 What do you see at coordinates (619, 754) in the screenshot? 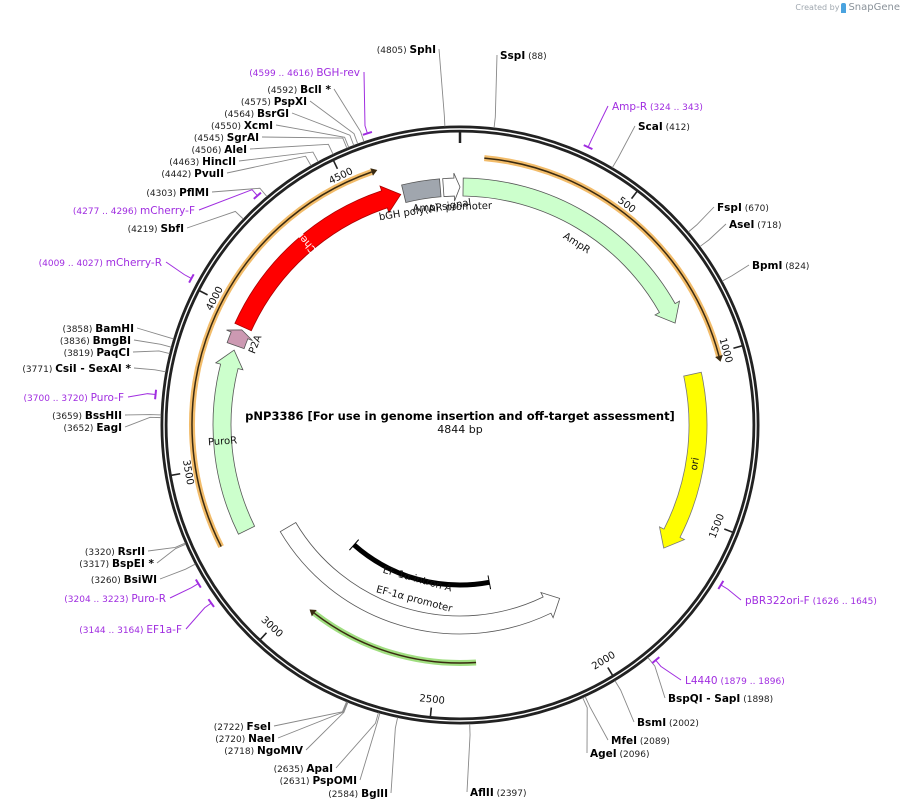
I see `enzyme-label: AgeI (2096)` at bounding box center [619, 754].